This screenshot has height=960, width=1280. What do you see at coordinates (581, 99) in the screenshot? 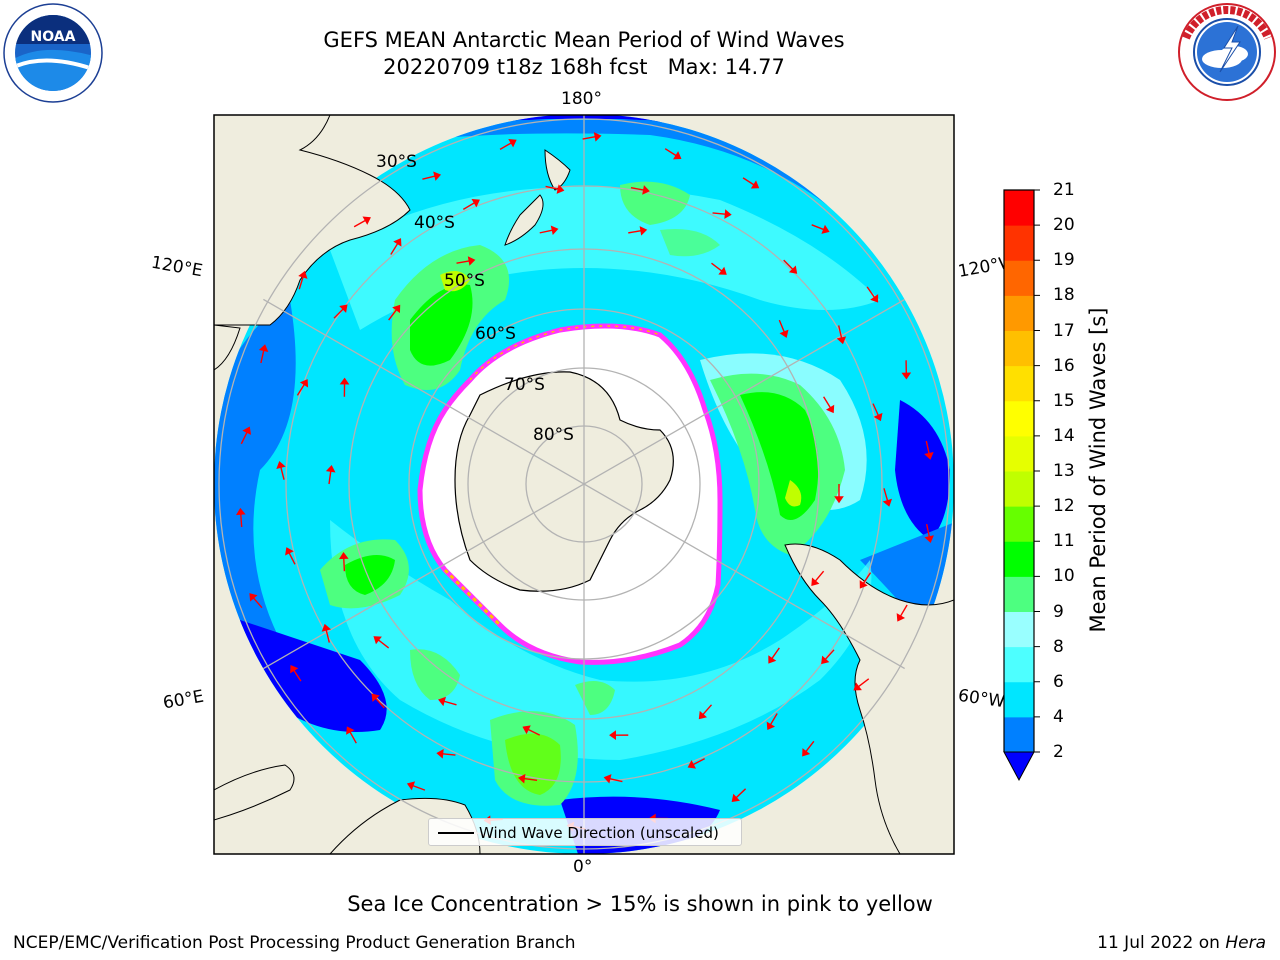
I see `lon-label-180: 180°` at bounding box center [581, 99].